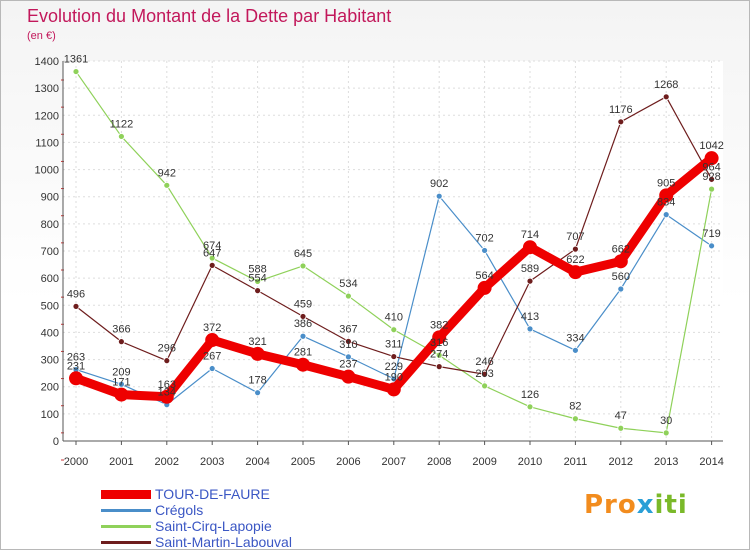 This screenshot has width=750, height=551. Describe the element at coordinates (76, 366) in the screenshot. I see `data-label: 231` at that location.